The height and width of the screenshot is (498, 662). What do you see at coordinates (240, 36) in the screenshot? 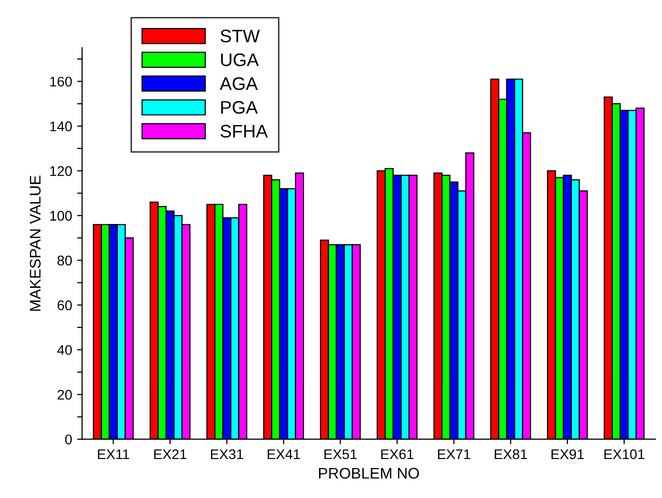
I see `legend-label: STW` at bounding box center [240, 36].